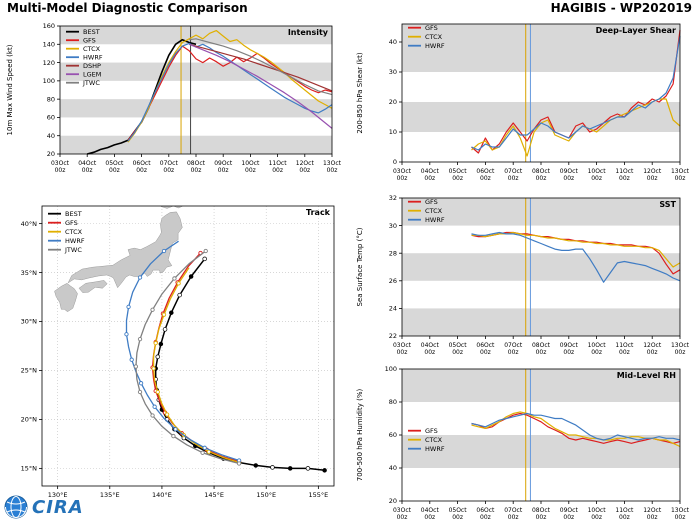 Image resolution: width=700 pixels, height=525 pixels. What do you see at coordinates (230, 92) in the screenshot?
I see `intensity-series-hwrf` at bounding box center [230, 92].